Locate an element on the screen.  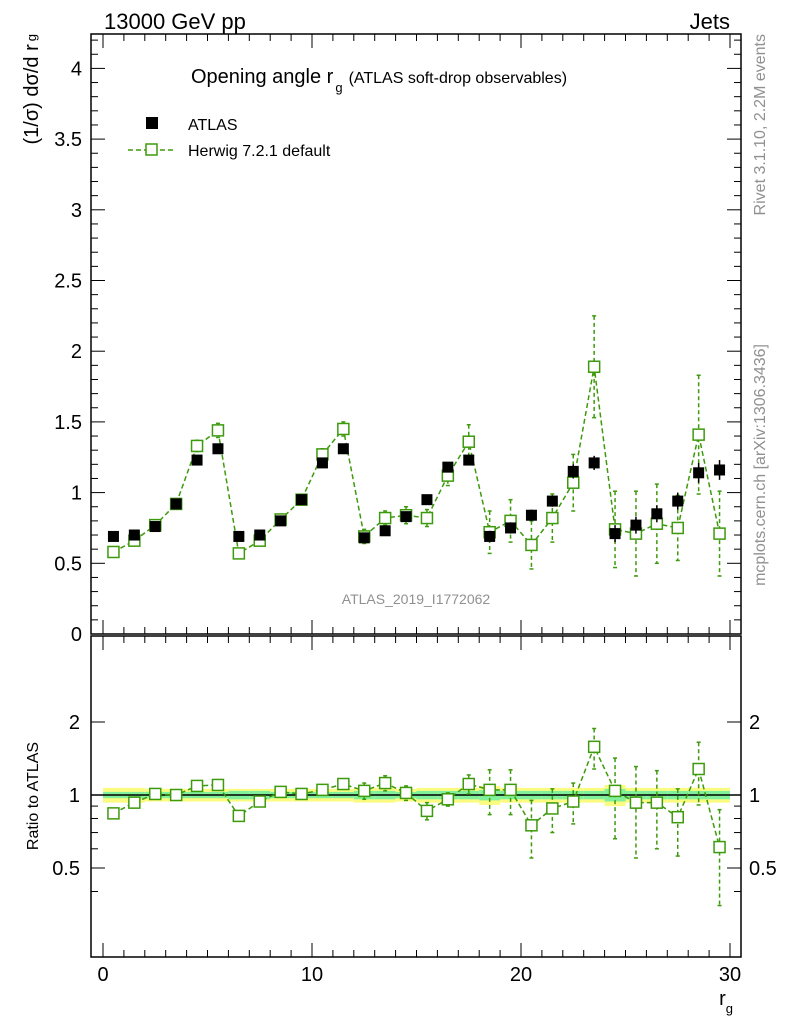
main-y-tick-label: 3 is located at coordinates (76, 211).